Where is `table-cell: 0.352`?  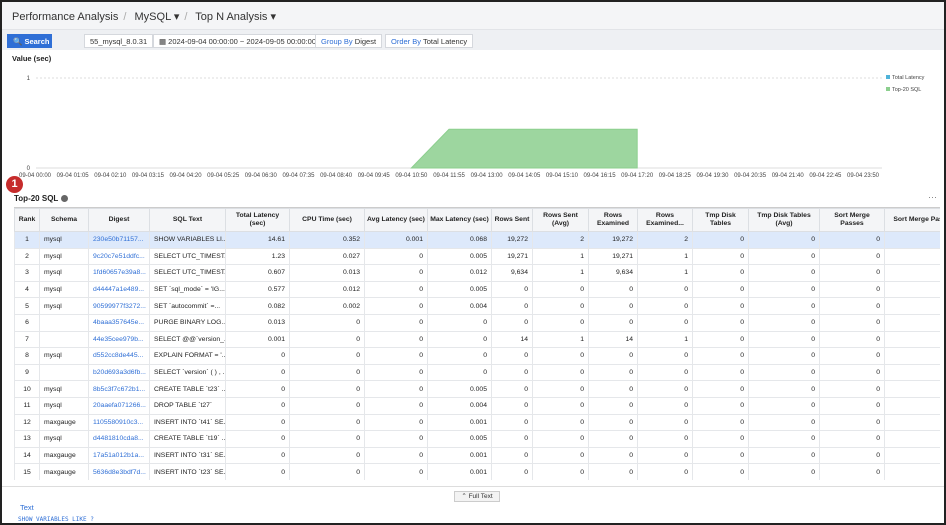
table-cell: 0.352 is located at coordinates (327, 240).